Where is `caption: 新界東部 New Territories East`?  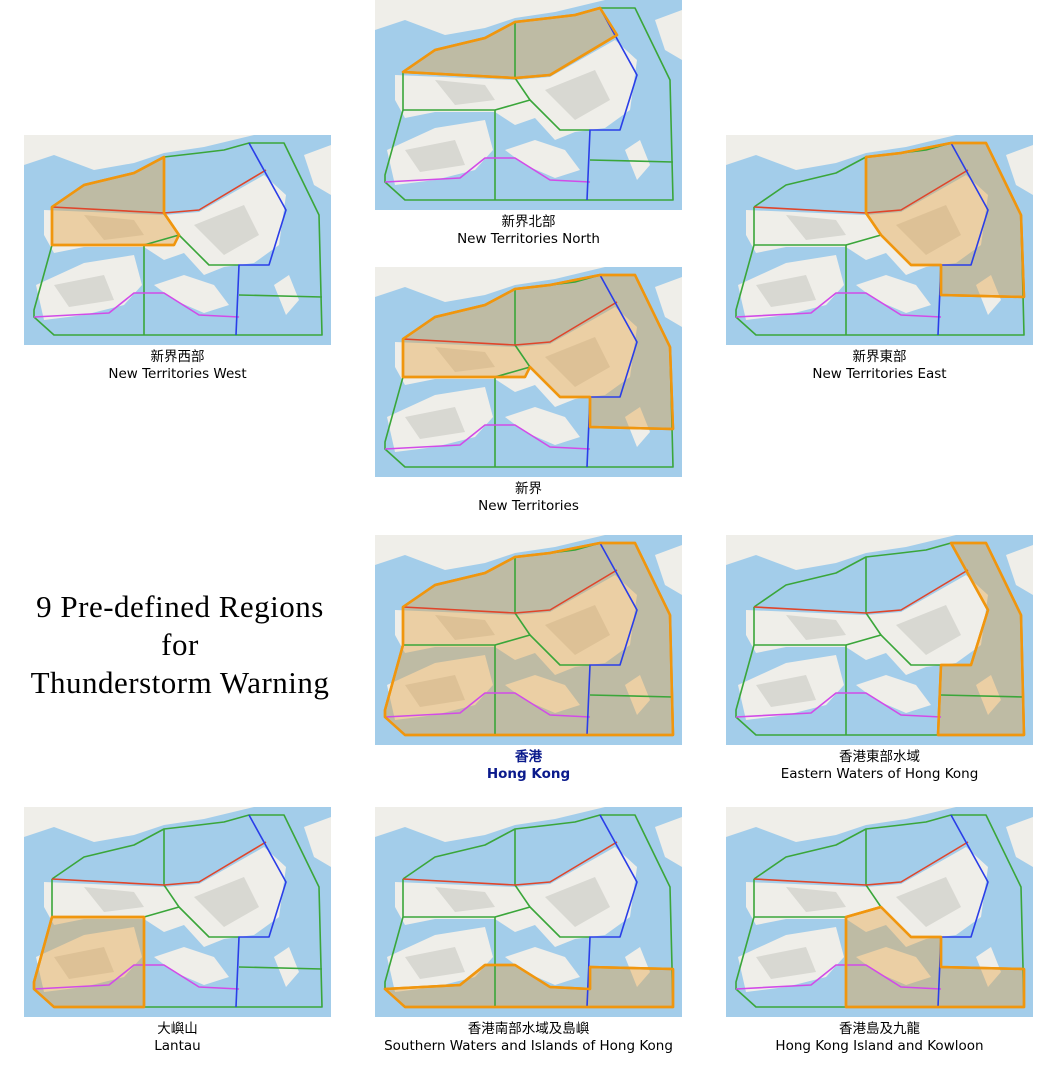 caption: 新界東部 New Territories East is located at coordinates (879, 366).